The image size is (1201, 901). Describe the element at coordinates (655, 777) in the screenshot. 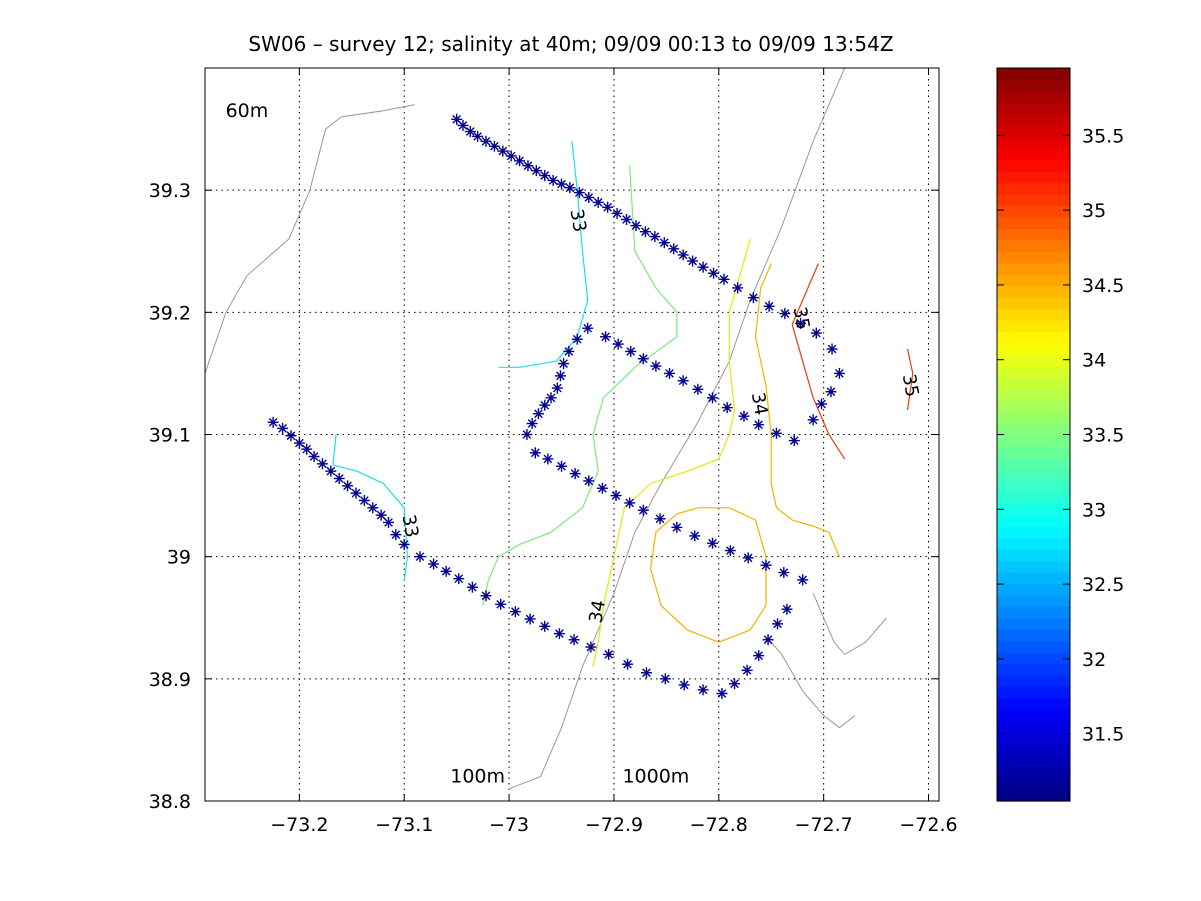

I see `depth-label: 1000m` at that location.